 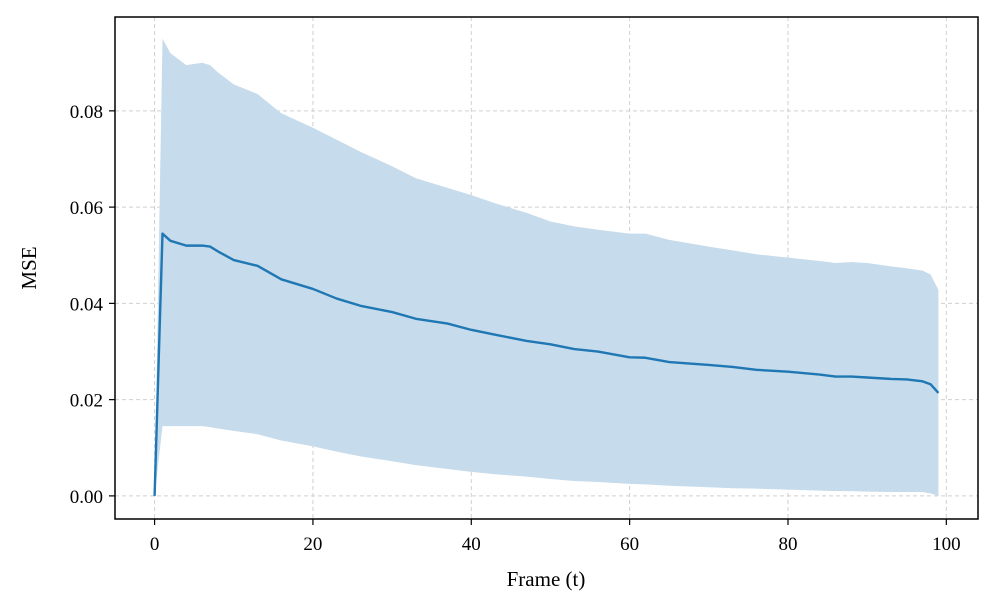 What do you see at coordinates (787, 544) in the screenshot?
I see `x-tick-label: 80` at bounding box center [787, 544].